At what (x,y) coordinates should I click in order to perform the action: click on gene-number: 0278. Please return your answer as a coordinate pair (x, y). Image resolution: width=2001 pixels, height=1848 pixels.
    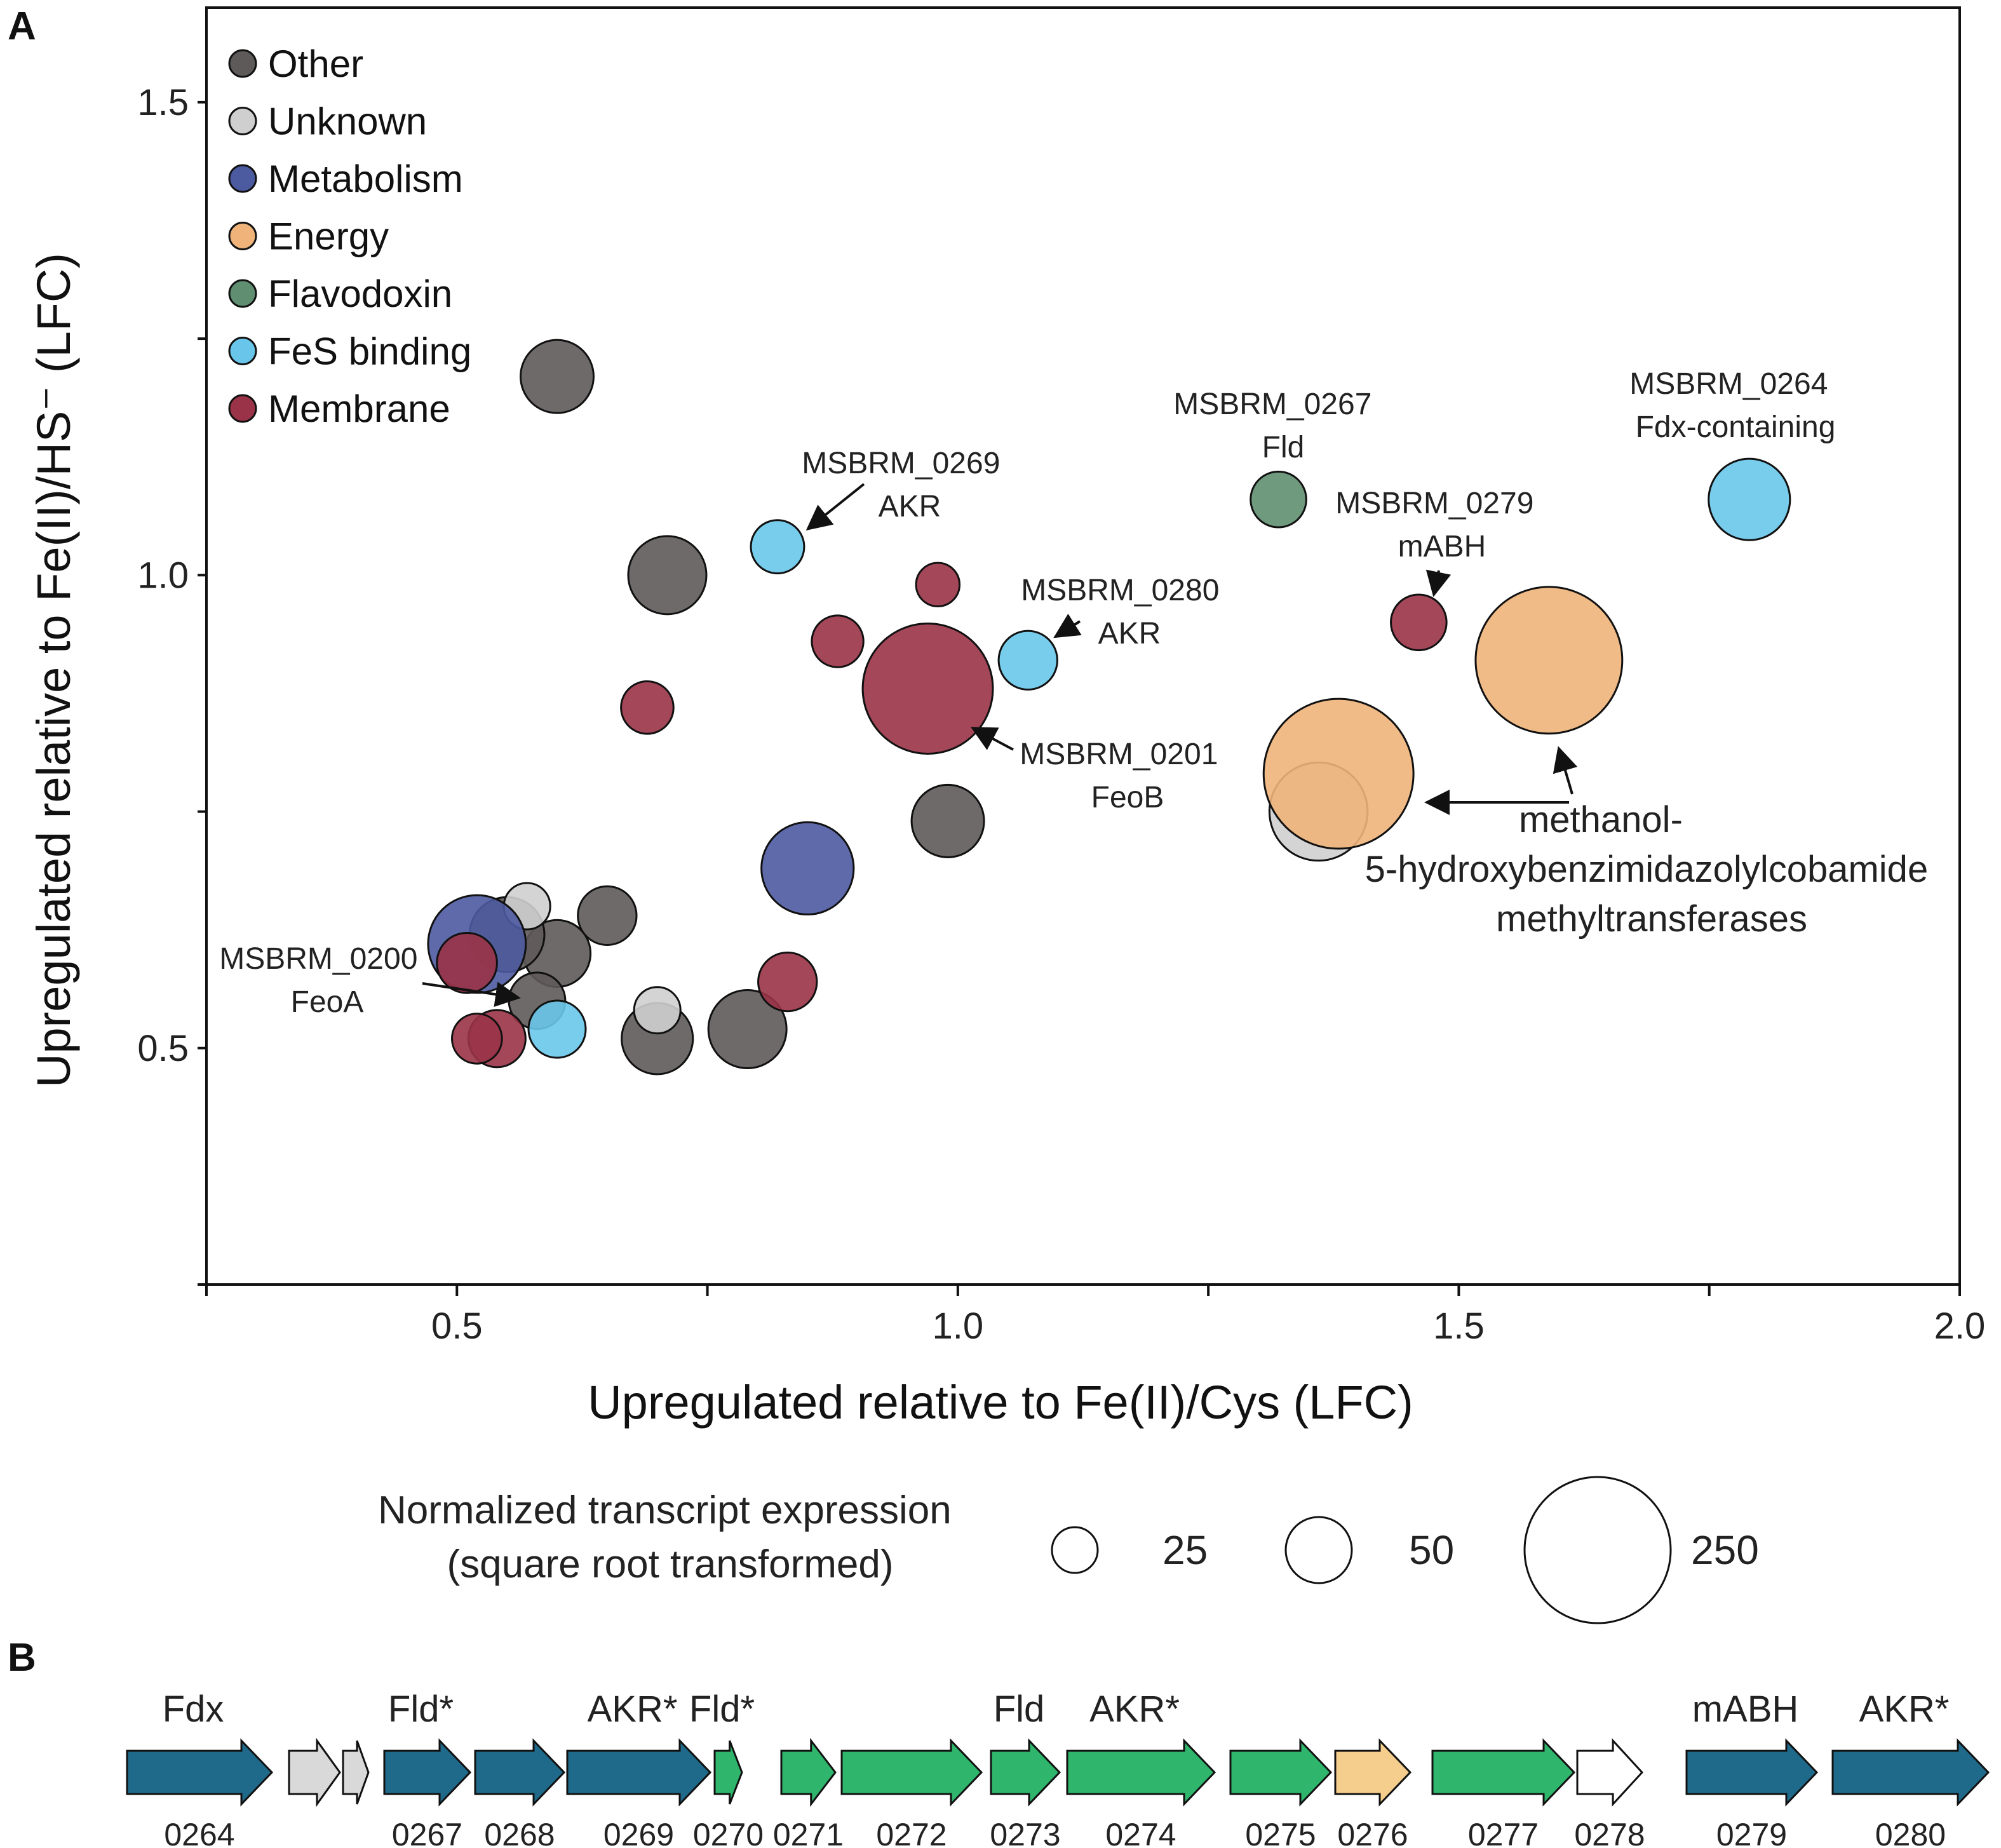
    Looking at the image, I should click on (1609, 1832).